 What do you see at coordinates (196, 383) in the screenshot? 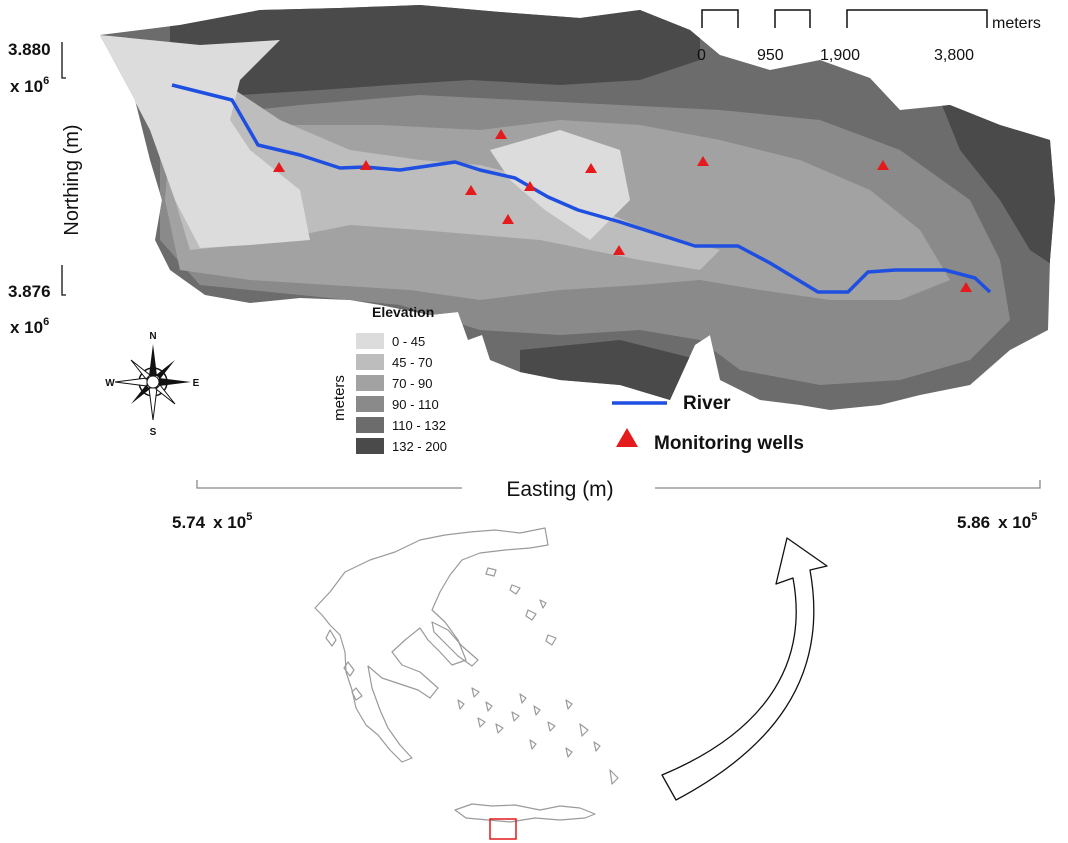
I see `compass-e-label: E` at bounding box center [196, 383].